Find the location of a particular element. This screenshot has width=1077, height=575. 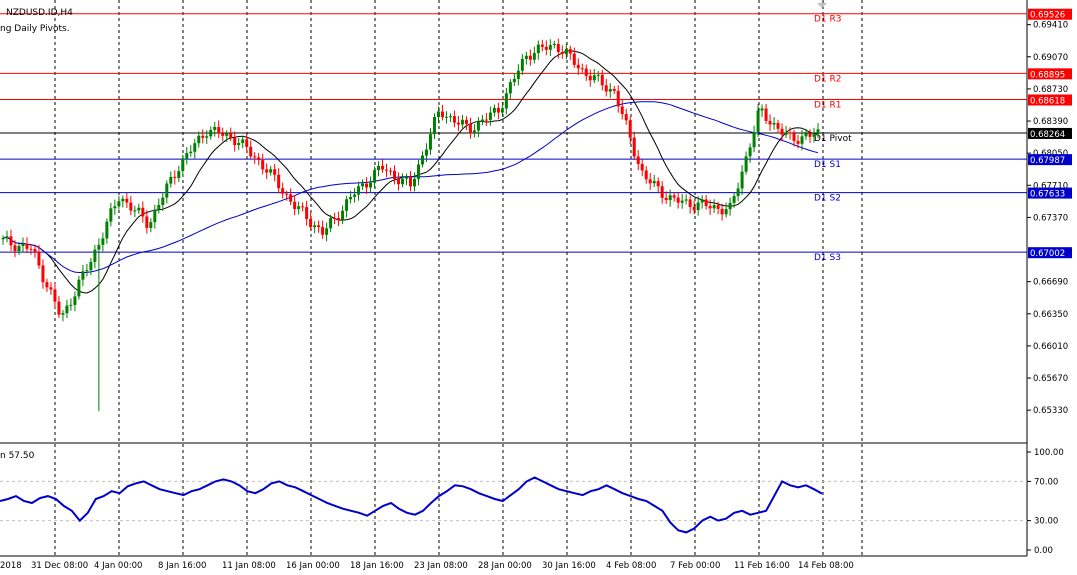

chart-shift-marker-icon is located at coordinates (822, 5).